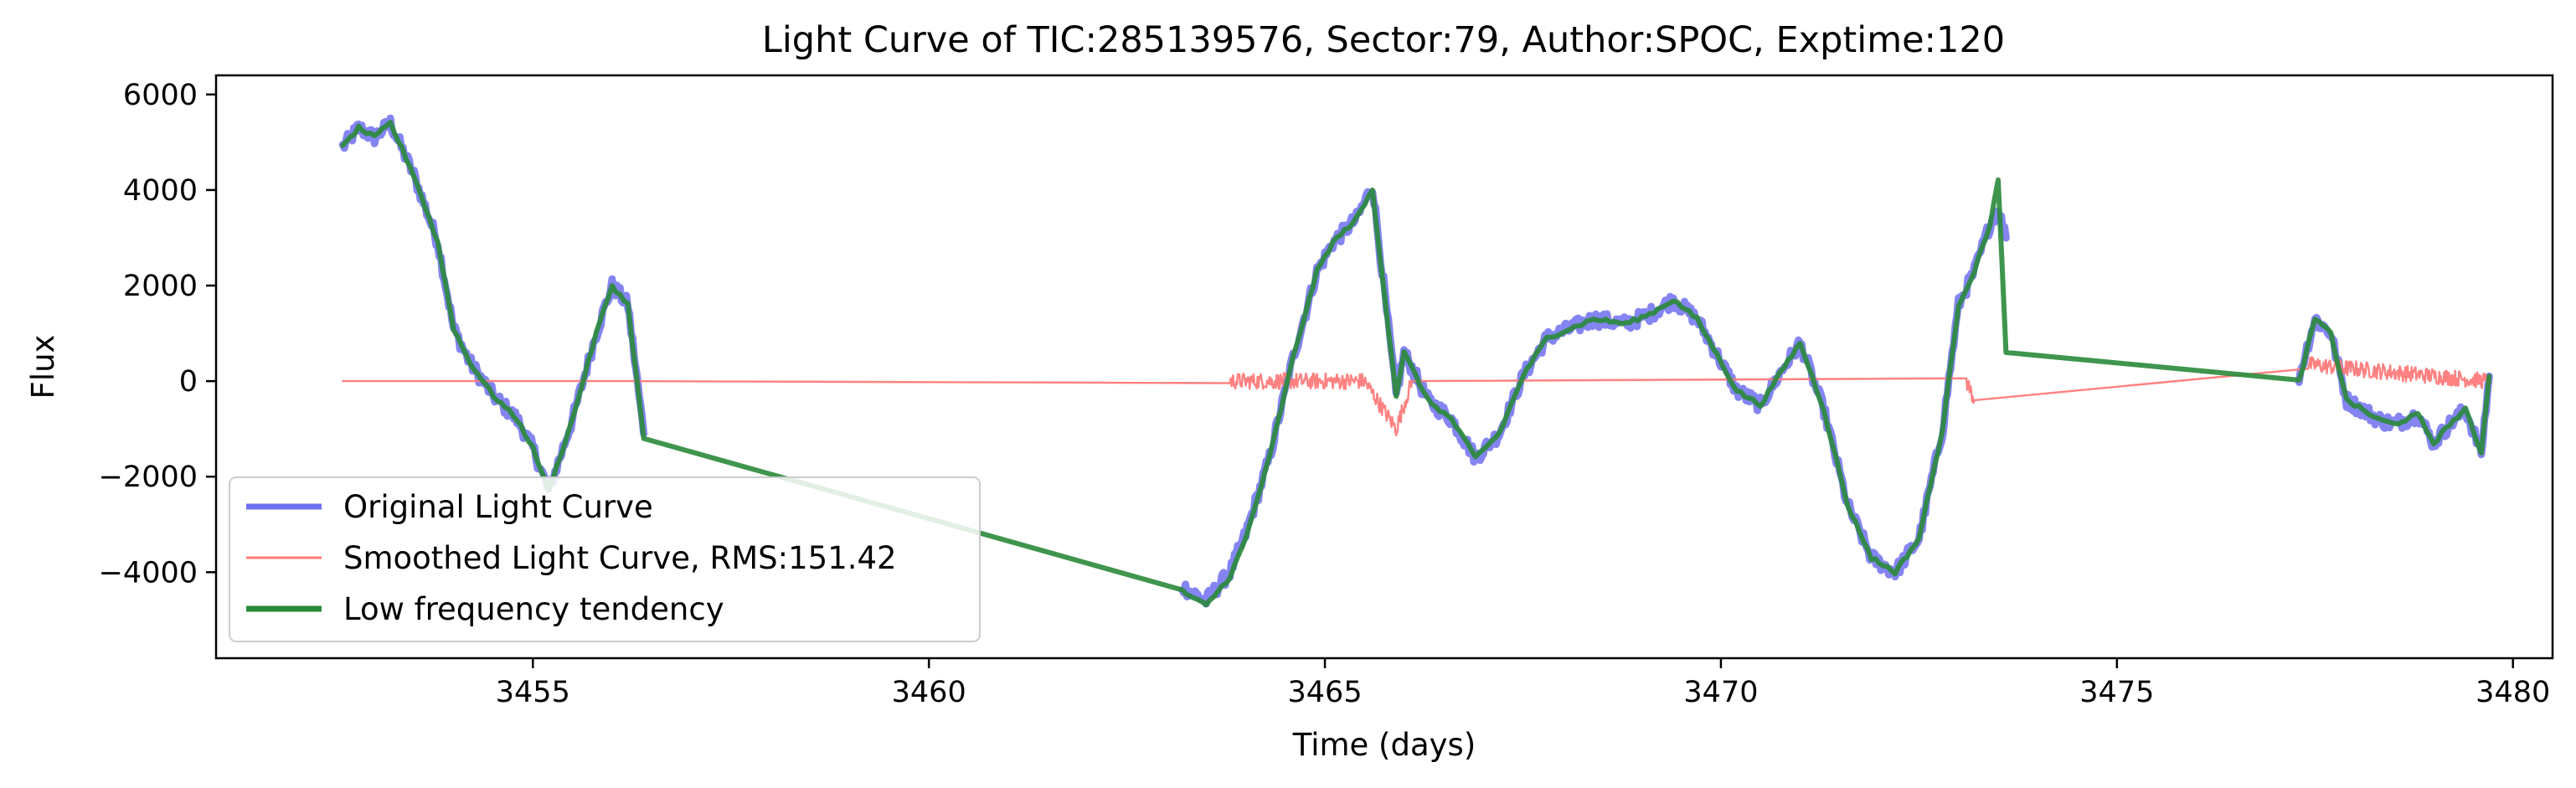 This screenshot has width=2576, height=788. What do you see at coordinates (1720, 692) in the screenshot?
I see `x-tick-label: 3470` at bounding box center [1720, 692].